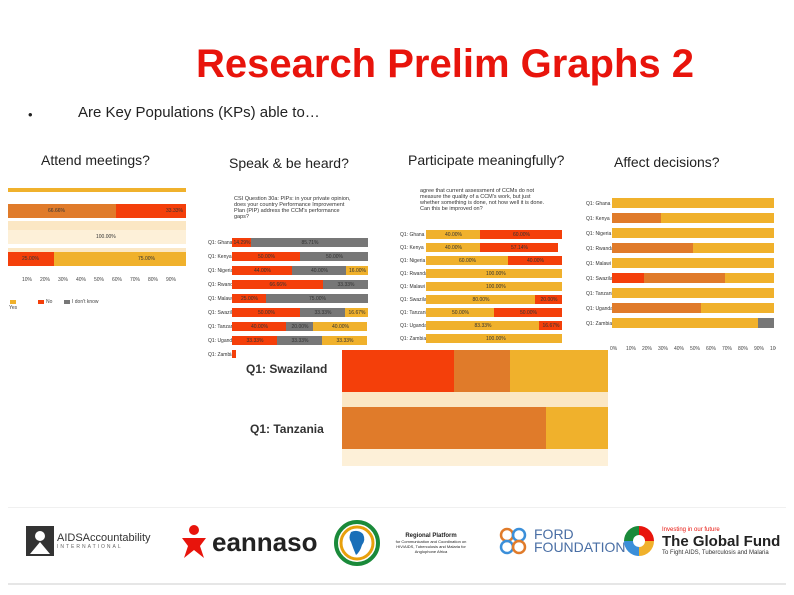 Image resolution: width=794 pixels, height=595 pixels. Describe the element at coordinates (146, 259) in the screenshot. I see `label-attend-3b: 75.00%` at that location.